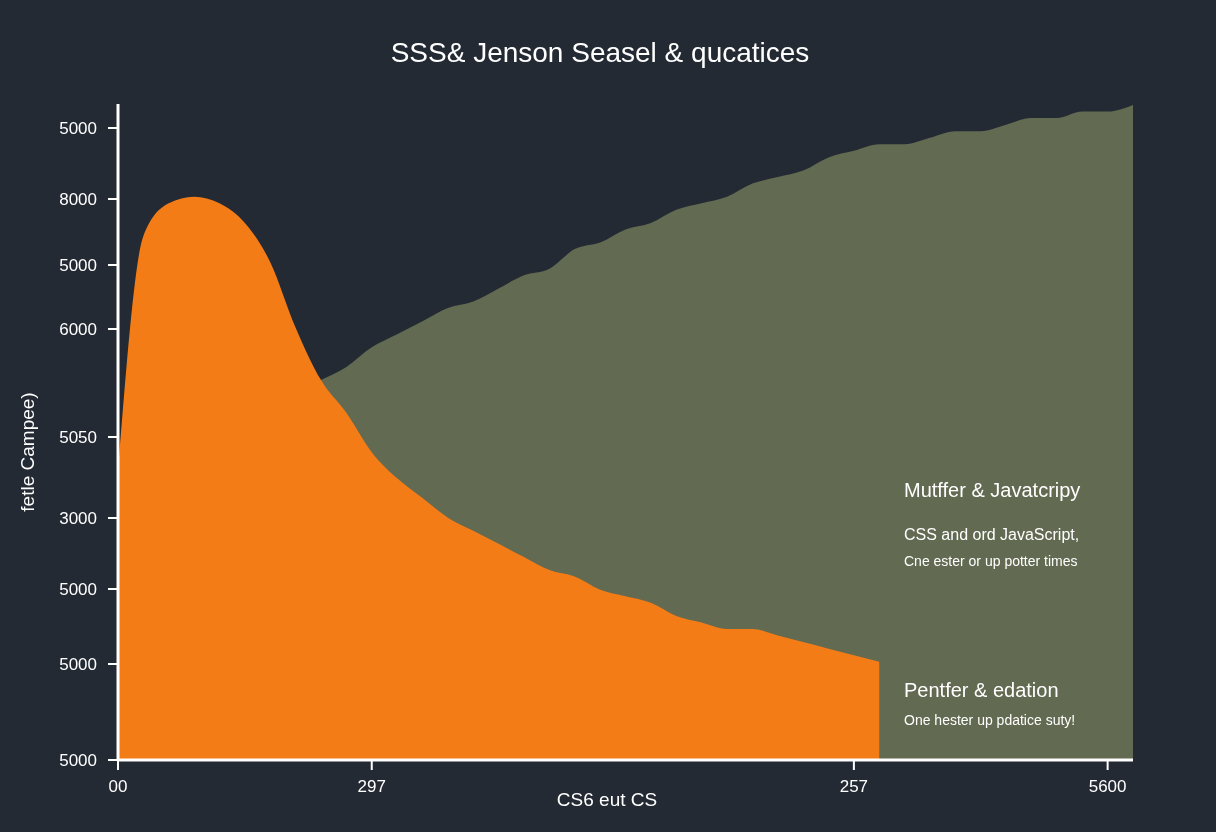 This screenshot has width=1216, height=832. I want to click on x-tick-label: 00, so click(118, 786).